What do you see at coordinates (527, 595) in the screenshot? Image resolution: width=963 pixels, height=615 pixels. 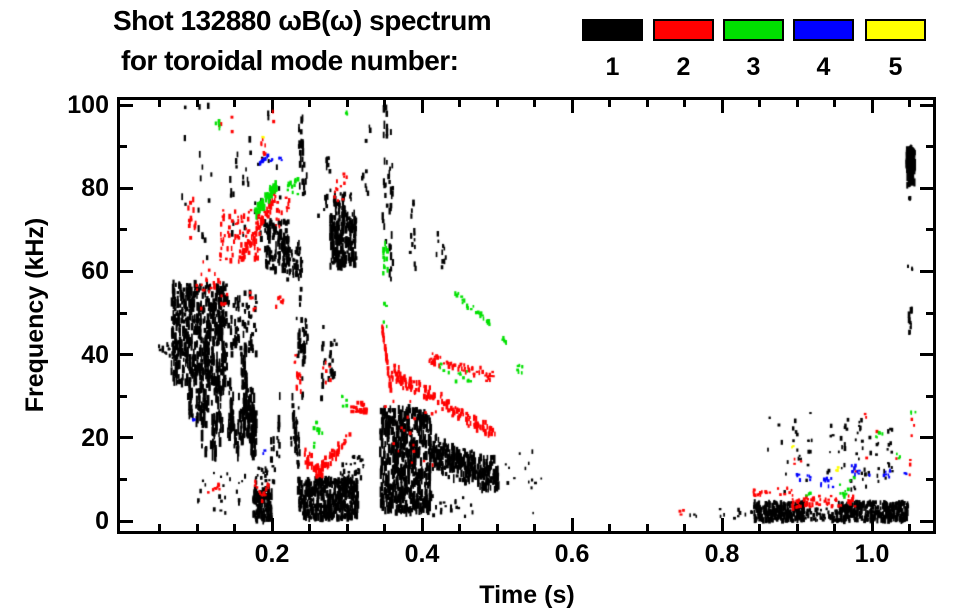 I see `x-axis-title: Time (s)` at bounding box center [527, 595].